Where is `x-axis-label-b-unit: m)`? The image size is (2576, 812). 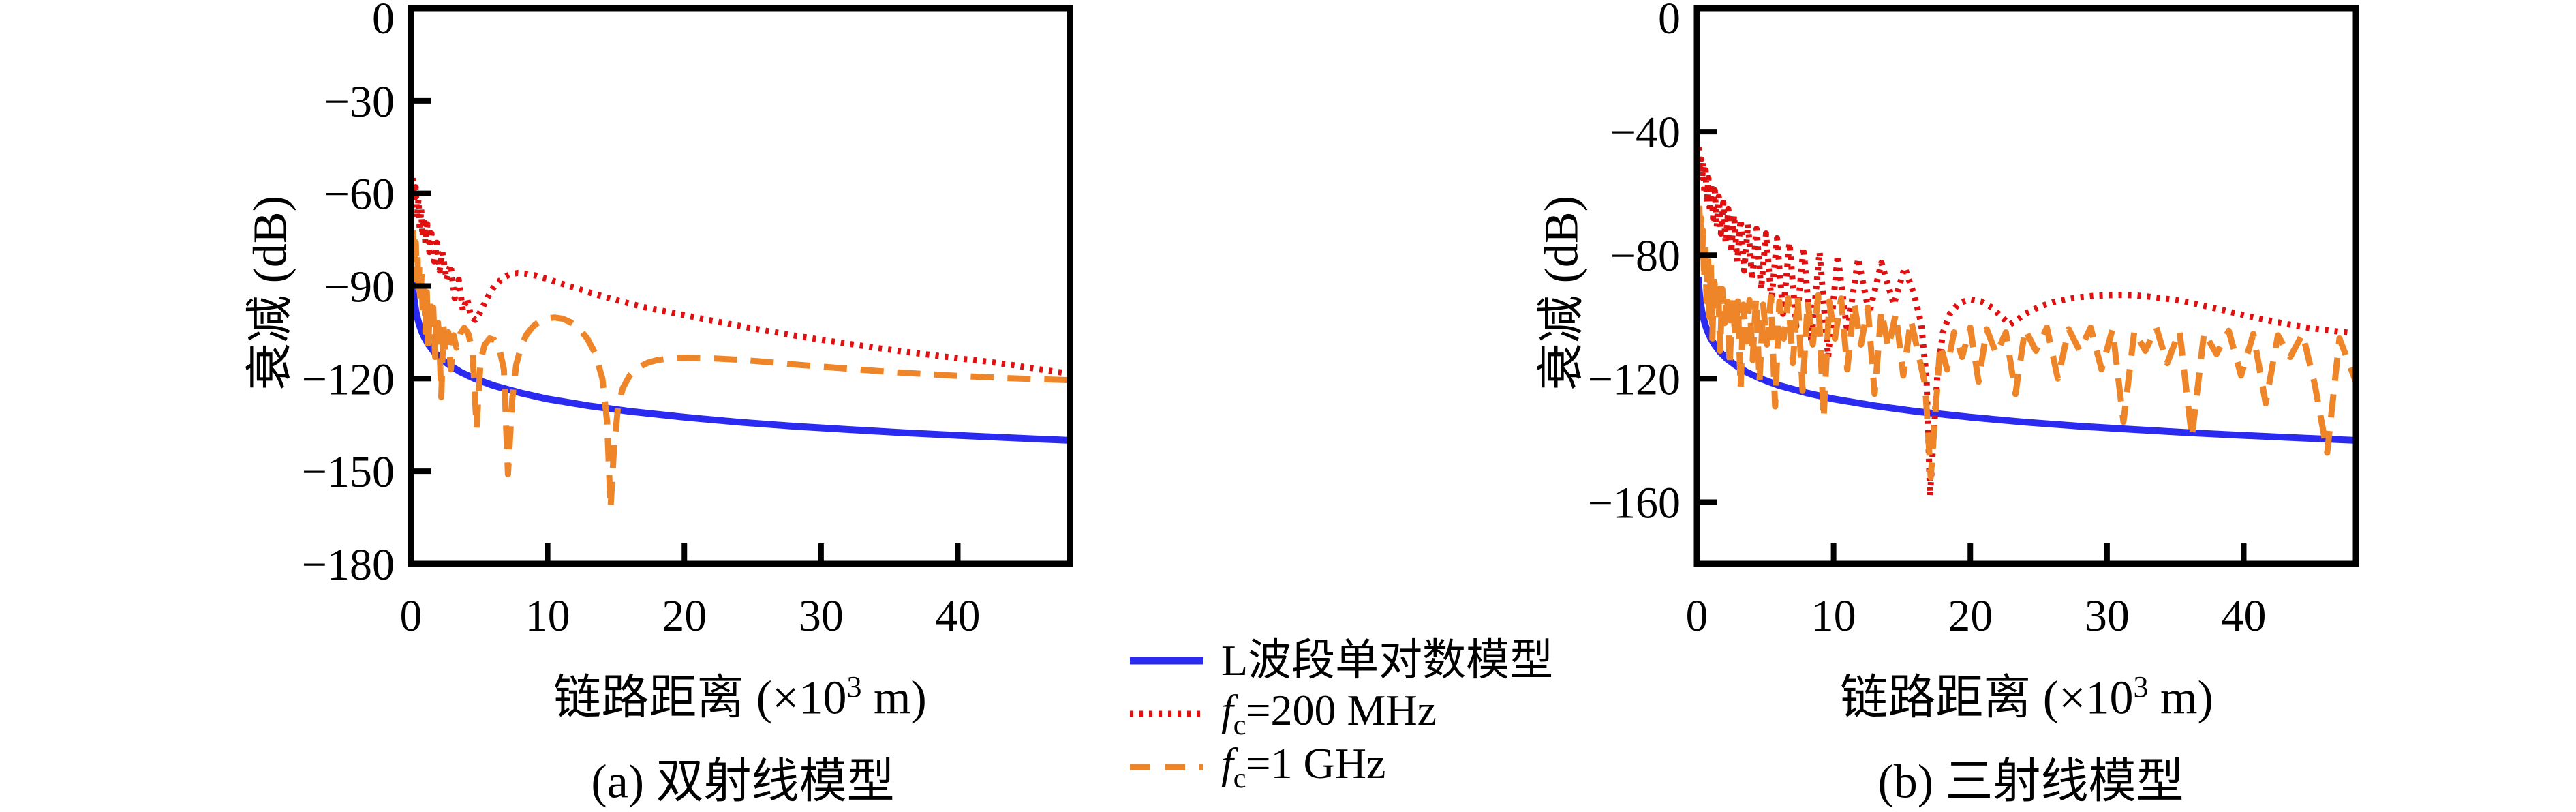
x-axis-label-b-unit: m) is located at coordinates (2180, 698).